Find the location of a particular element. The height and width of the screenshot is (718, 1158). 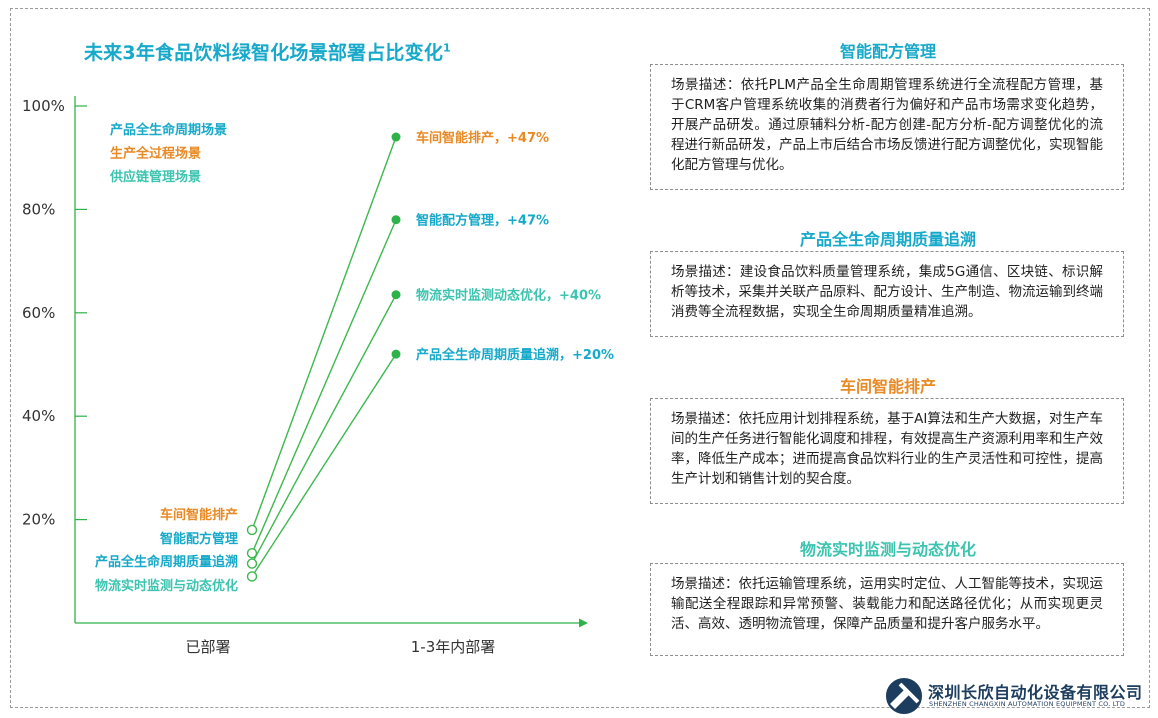

panel-title-recipe: 智能配方管理 is located at coordinates (887, 51).